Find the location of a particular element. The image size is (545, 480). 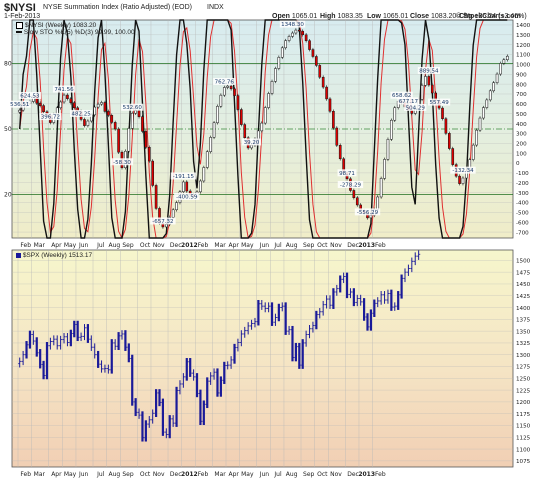

bottom-y-tick-label: 1100 is located at coordinates (523, 450).